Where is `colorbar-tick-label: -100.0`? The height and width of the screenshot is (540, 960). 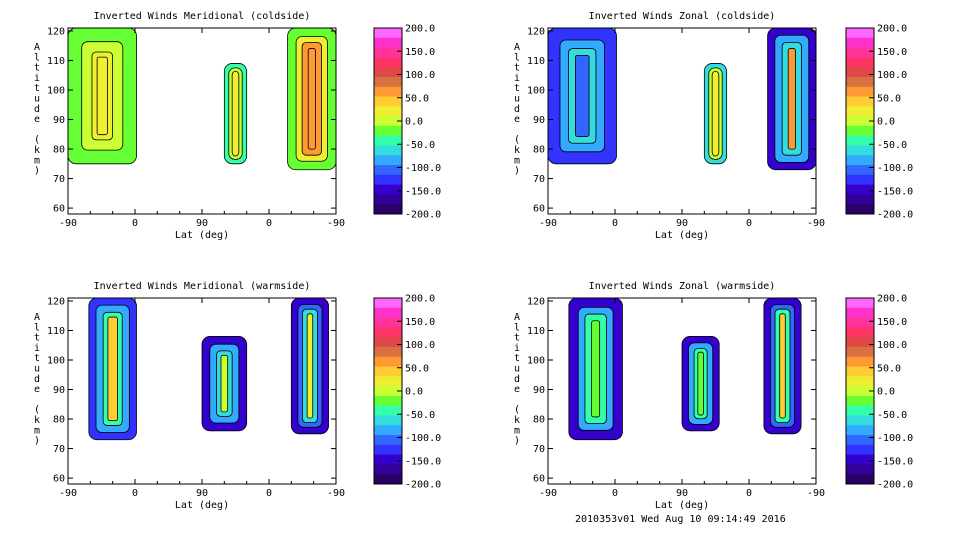
colorbar-tick-label: -100.0 is located at coordinates (423, 438).